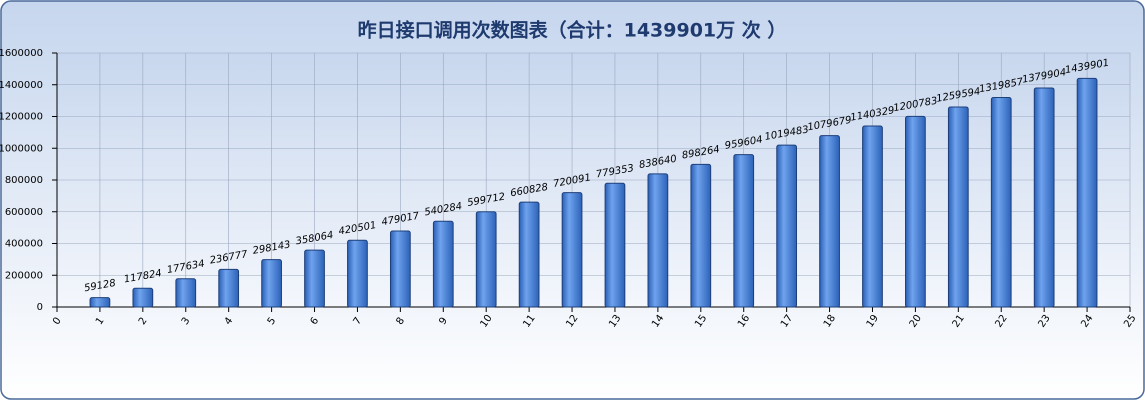 The image size is (1145, 400). What do you see at coordinates (21, 117) in the screenshot?
I see `y-tick-label: 1200000` at bounding box center [21, 117].